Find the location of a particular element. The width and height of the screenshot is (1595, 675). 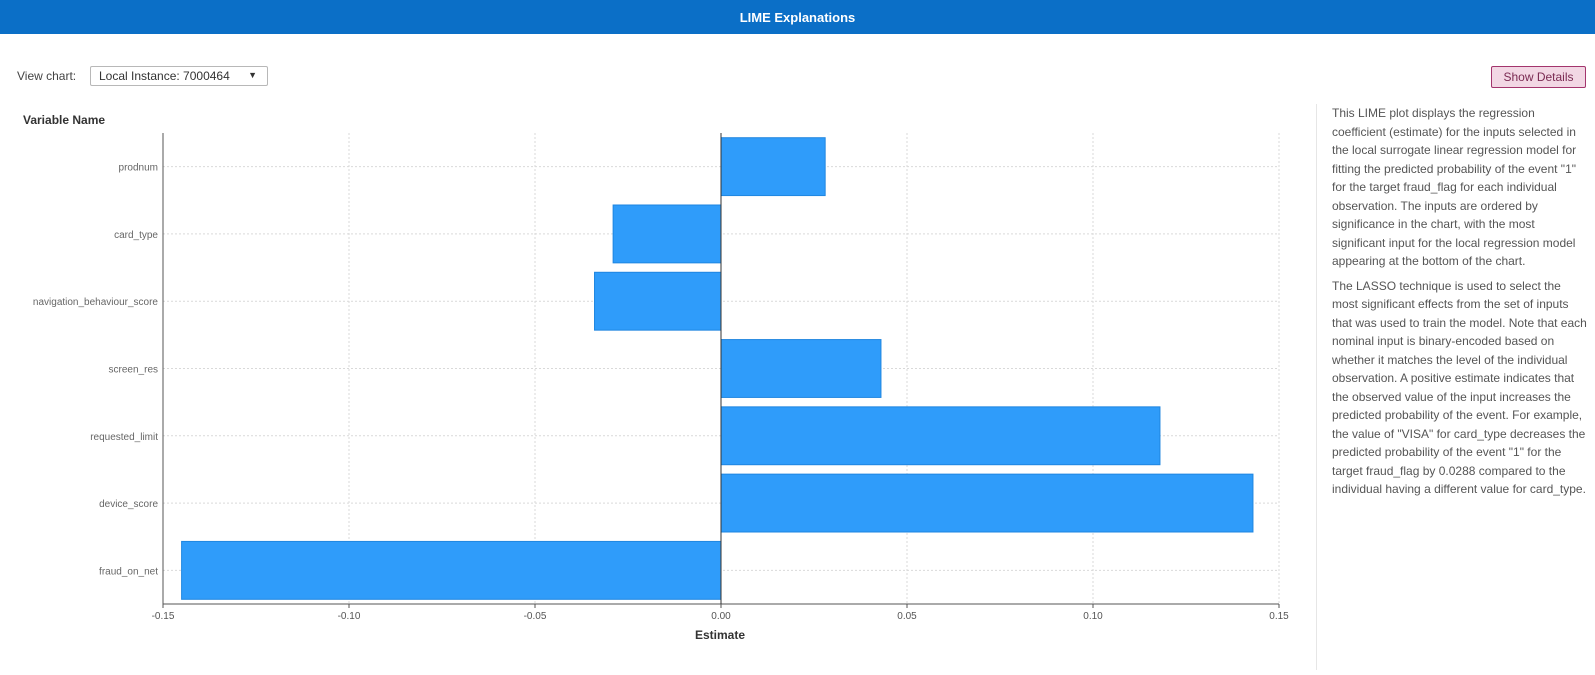

panel-divider is located at coordinates (1316, 387).